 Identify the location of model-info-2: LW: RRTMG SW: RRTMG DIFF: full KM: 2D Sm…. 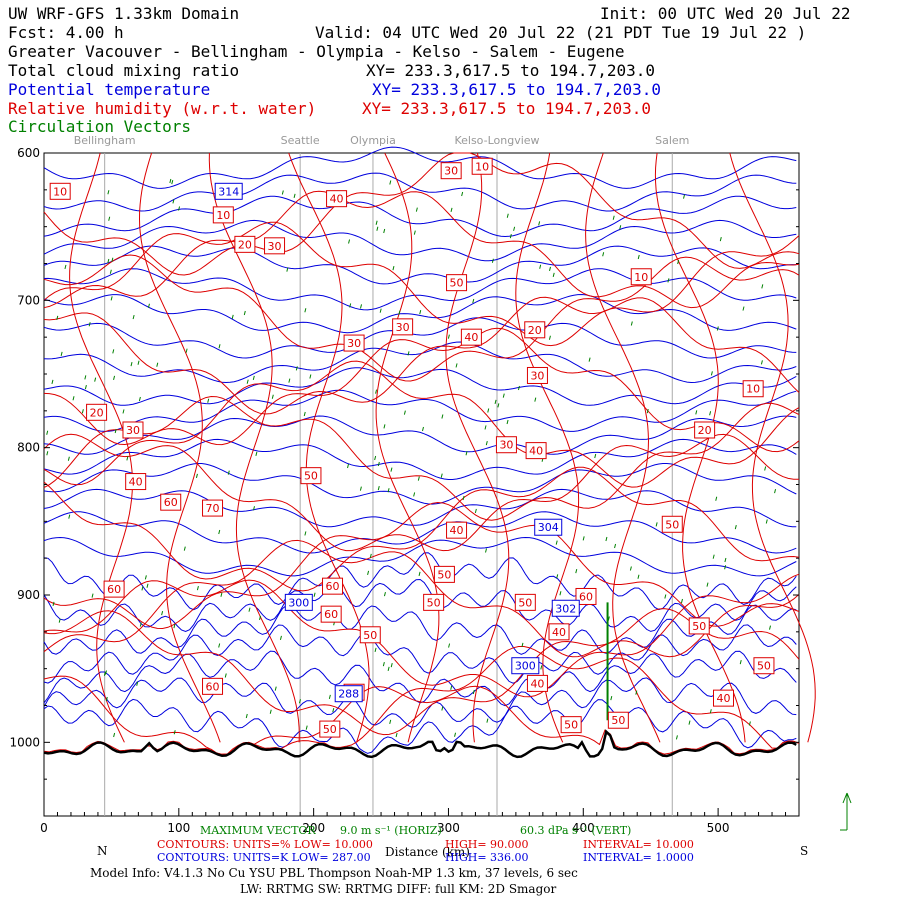
(398, 889).